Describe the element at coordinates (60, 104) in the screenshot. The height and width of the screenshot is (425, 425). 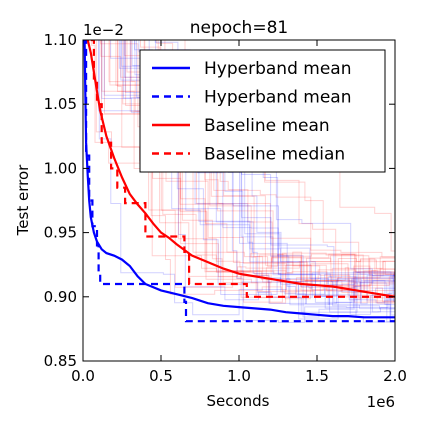
I see `y-tick-label: 1.05` at that location.